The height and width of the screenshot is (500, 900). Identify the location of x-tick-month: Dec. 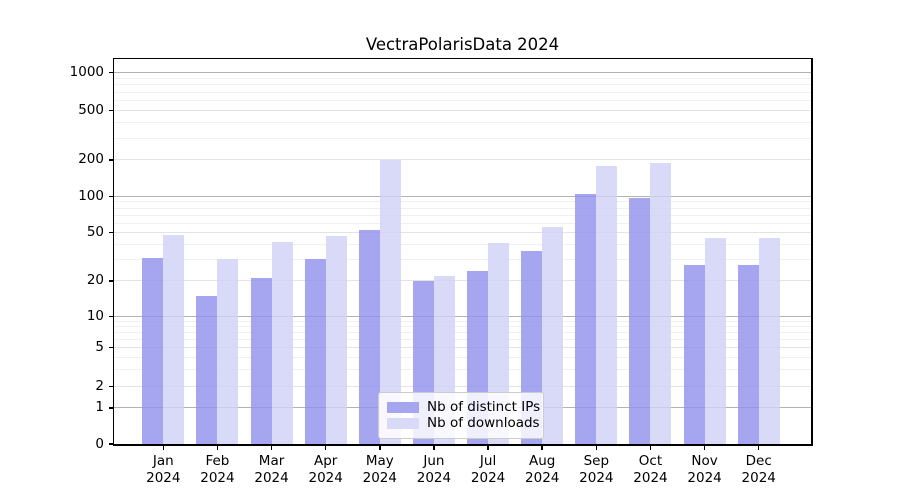
(758, 461).